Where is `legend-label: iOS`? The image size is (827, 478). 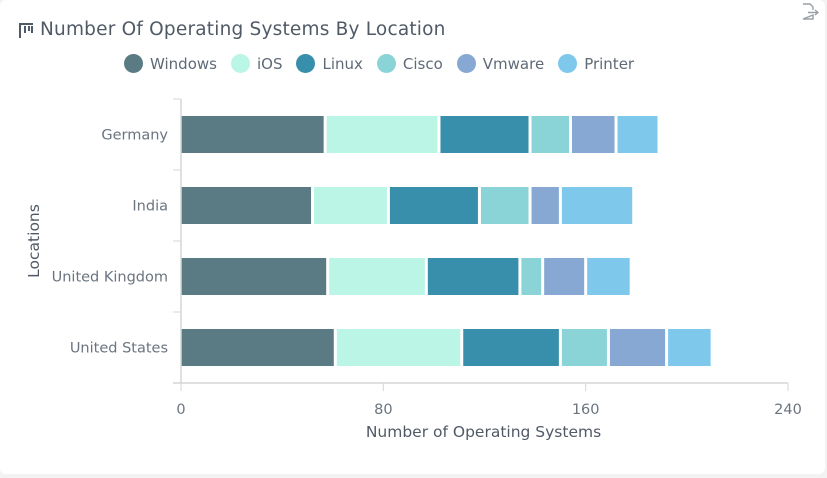 legend-label: iOS is located at coordinates (269, 63).